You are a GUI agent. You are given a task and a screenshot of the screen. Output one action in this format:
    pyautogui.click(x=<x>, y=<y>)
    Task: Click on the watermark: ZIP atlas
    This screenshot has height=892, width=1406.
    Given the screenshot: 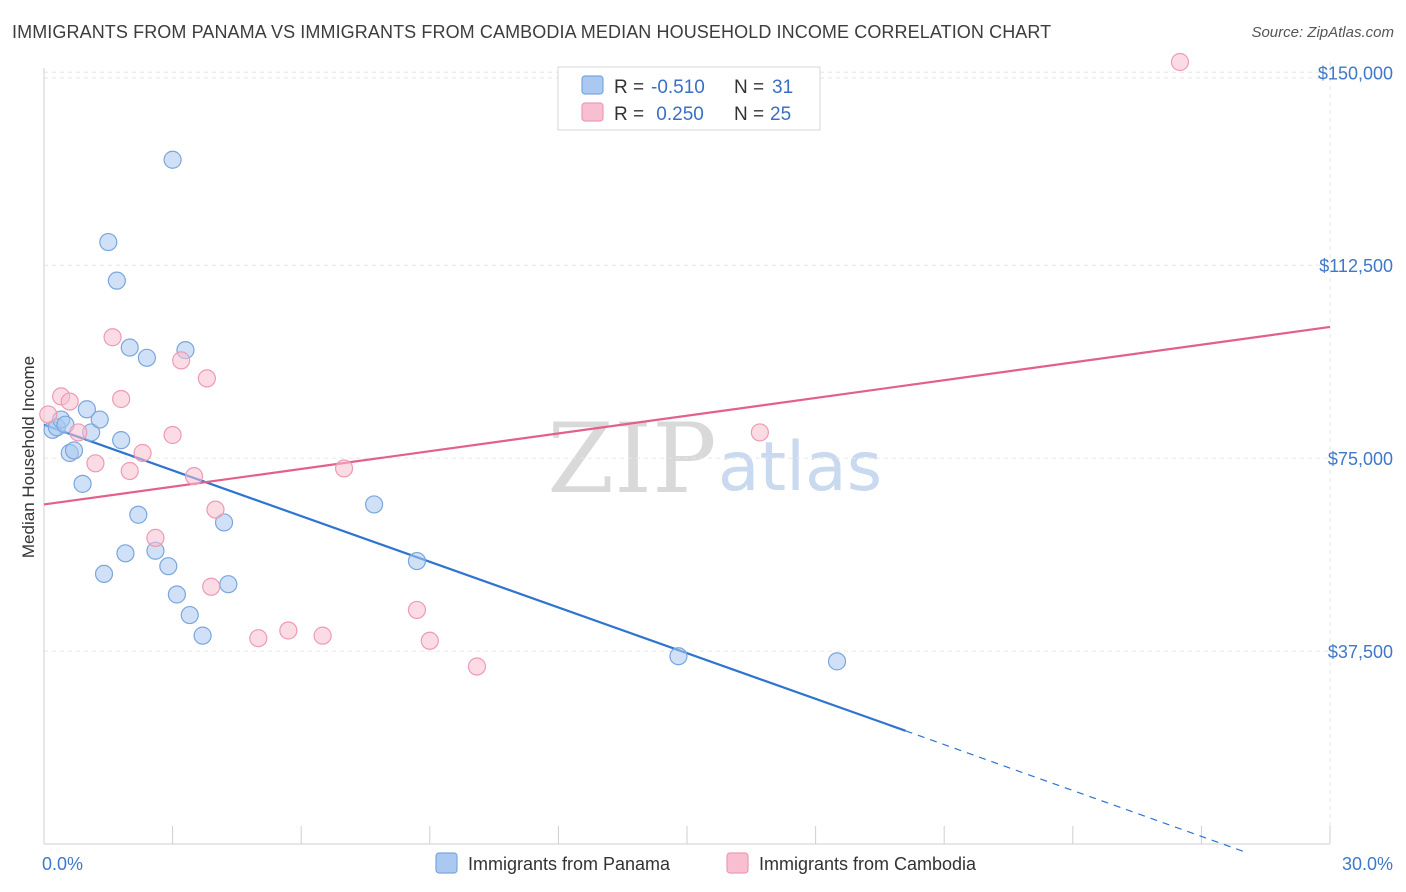 What is the action you would take?
    pyautogui.click(x=714, y=459)
    